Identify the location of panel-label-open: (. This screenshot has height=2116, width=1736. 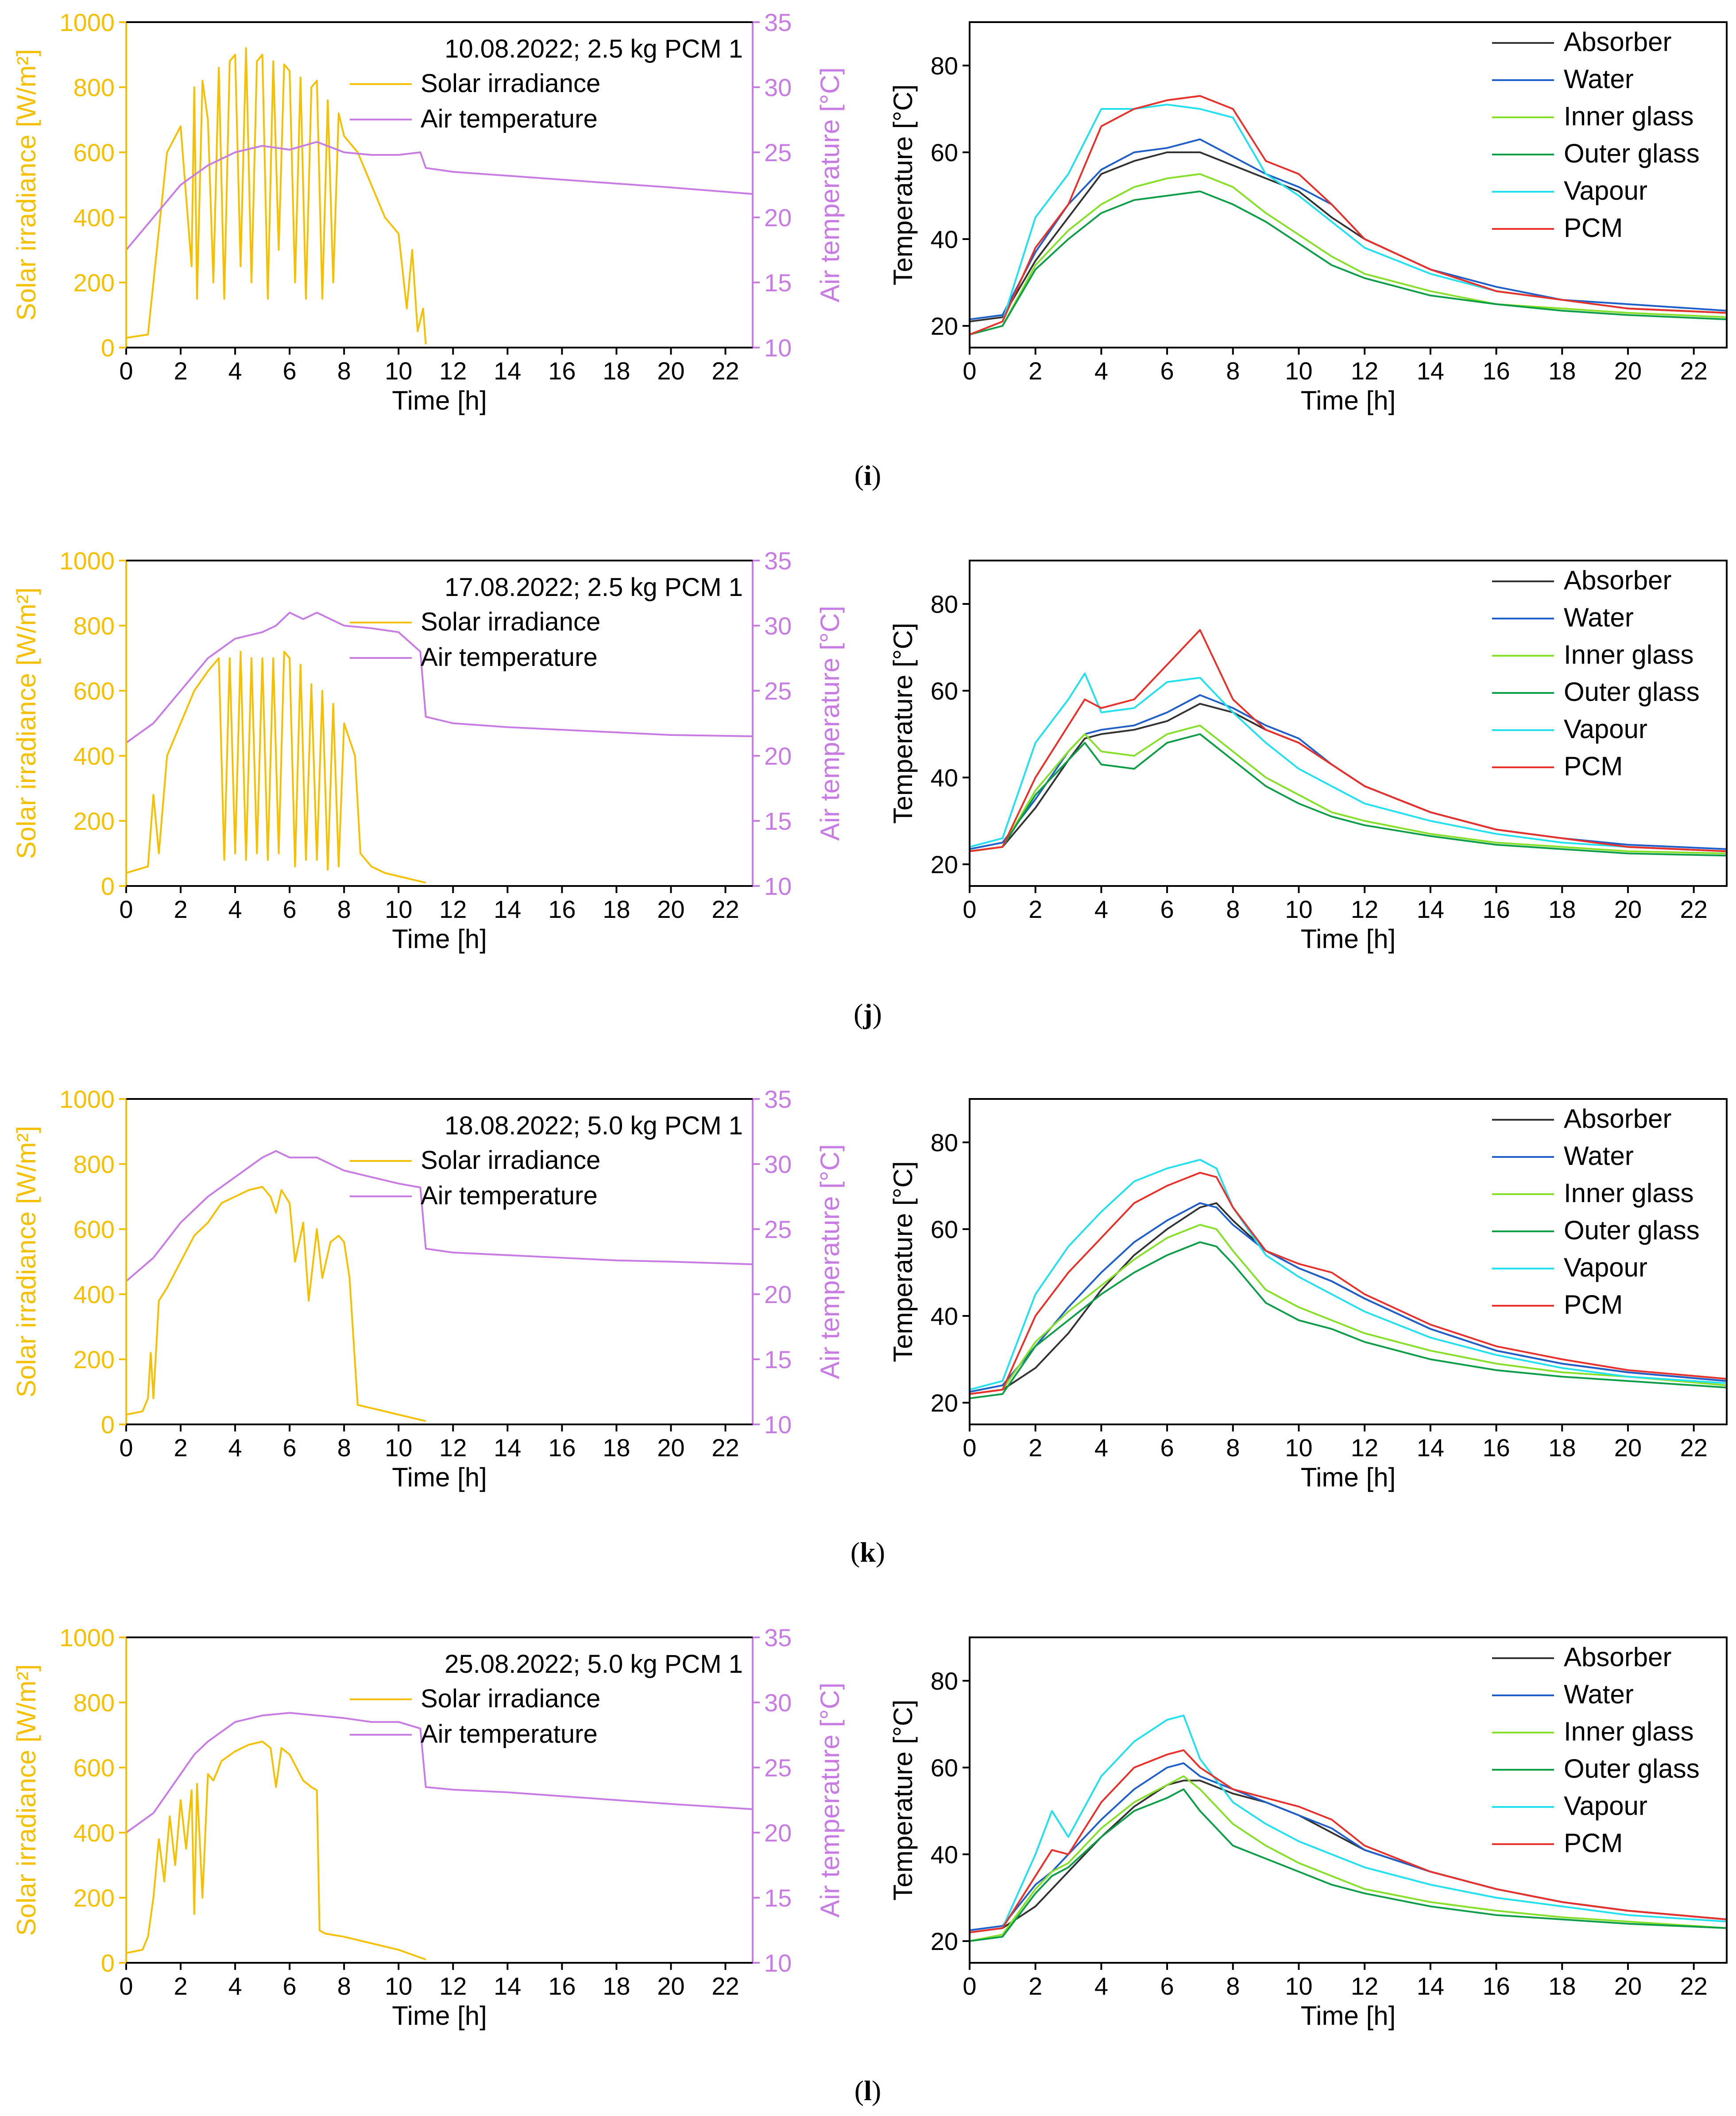
(859, 475).